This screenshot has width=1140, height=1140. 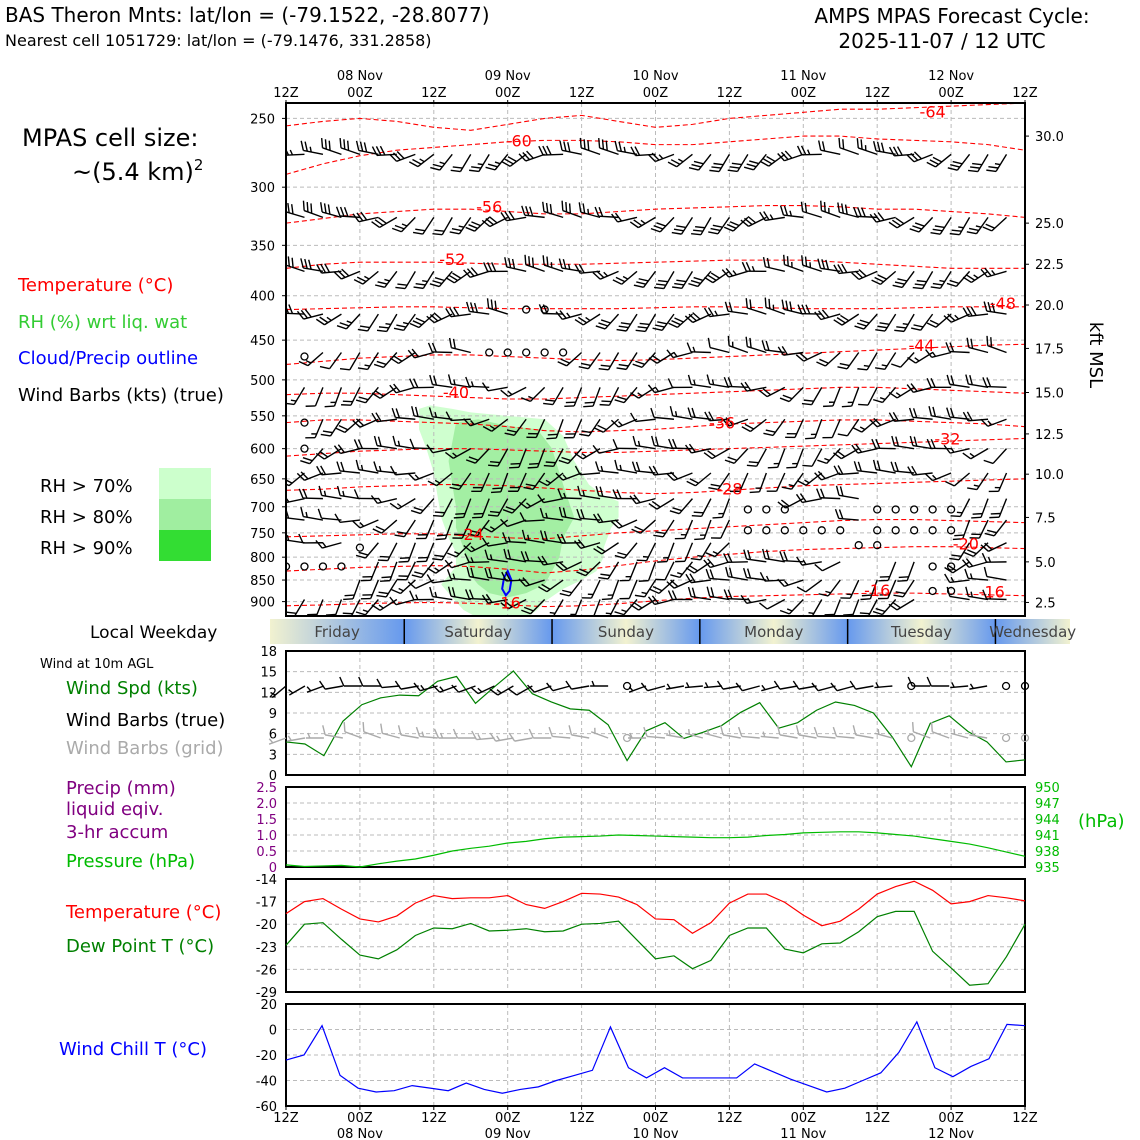 What do you see at coordinates (940, 730) in the screenshot?
I see `grid-wind-barb` at bounding box center [940, 730].